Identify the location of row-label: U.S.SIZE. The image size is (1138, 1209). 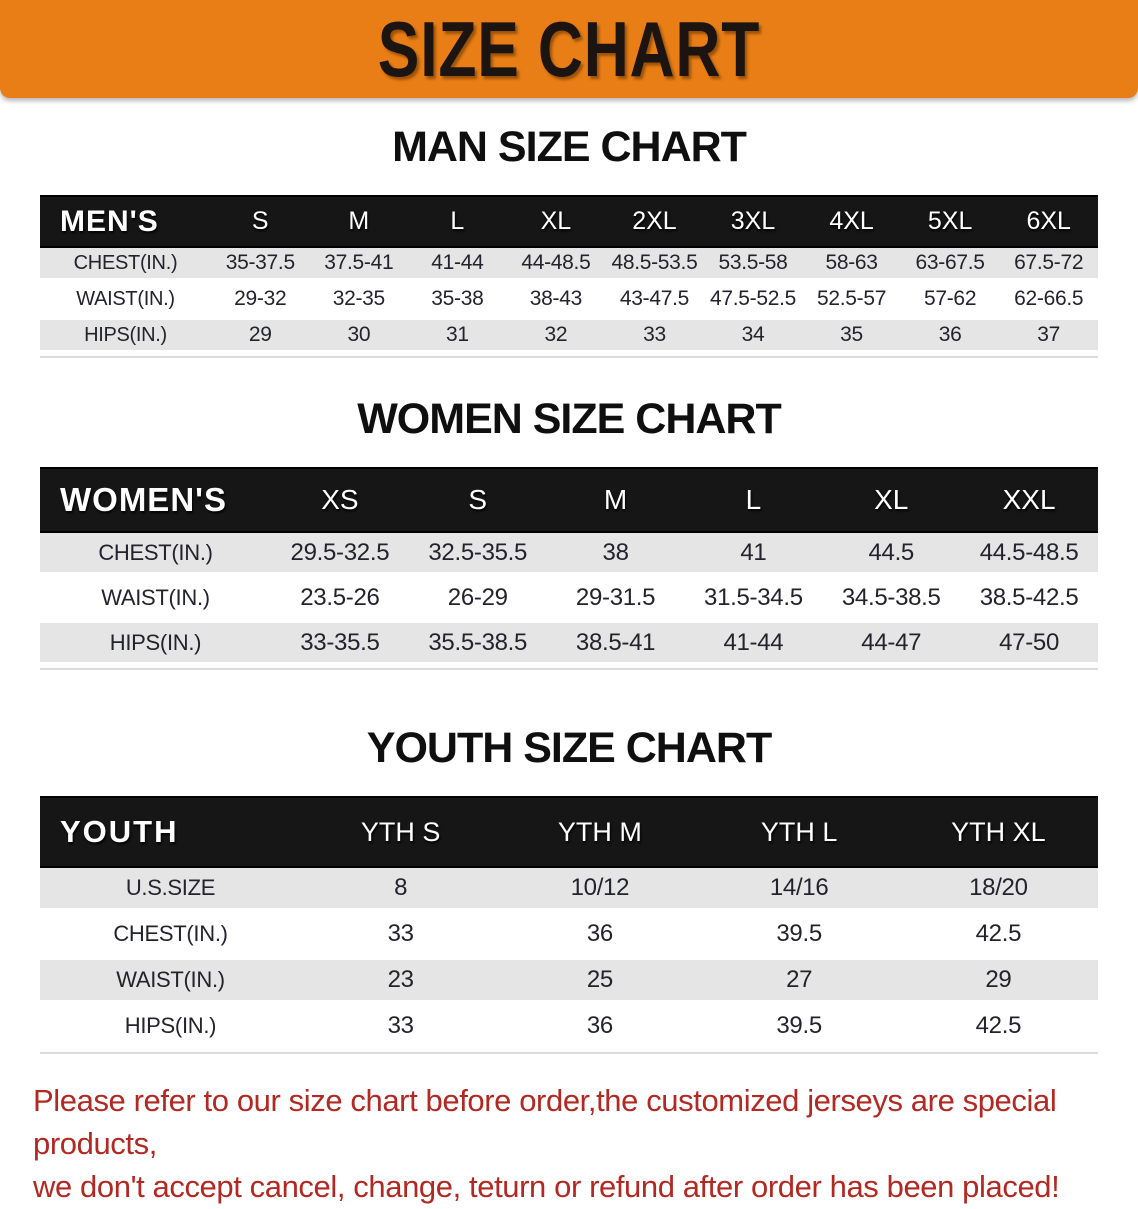
(170, 891).